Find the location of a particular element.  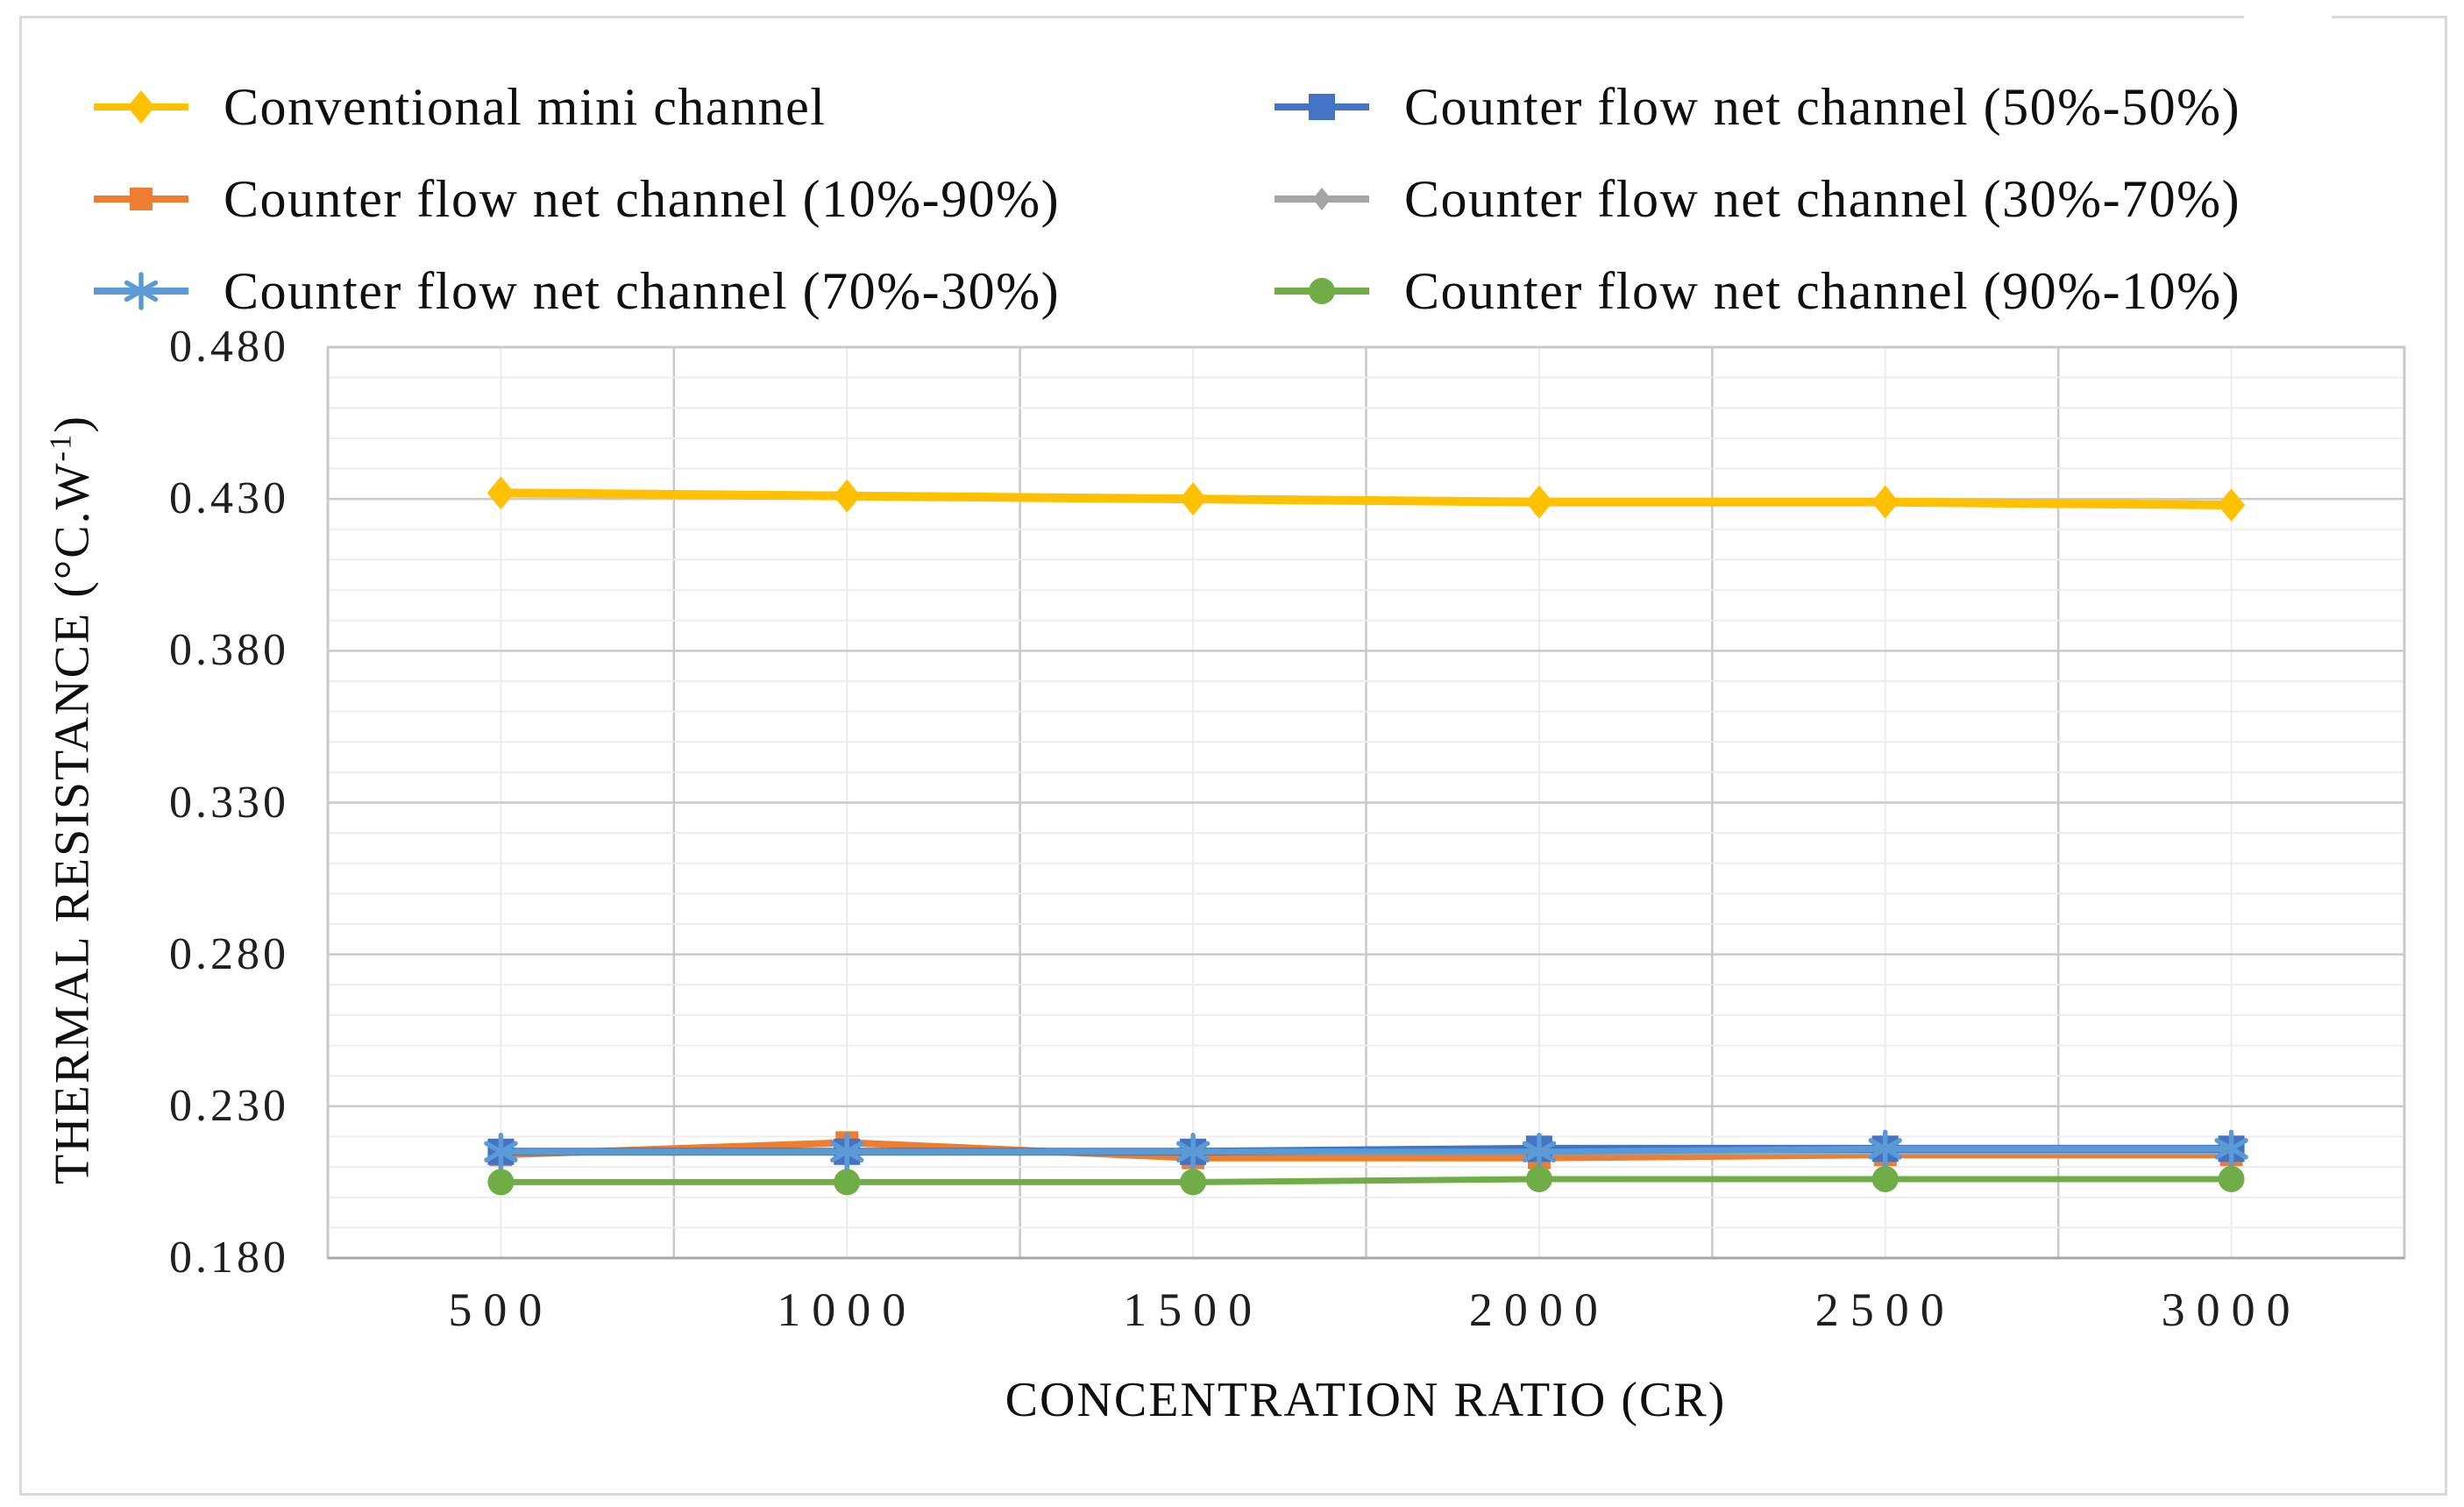

legend-entry-1: Counter flow net channel (10%-90%) is located at coordinates (576, 199).